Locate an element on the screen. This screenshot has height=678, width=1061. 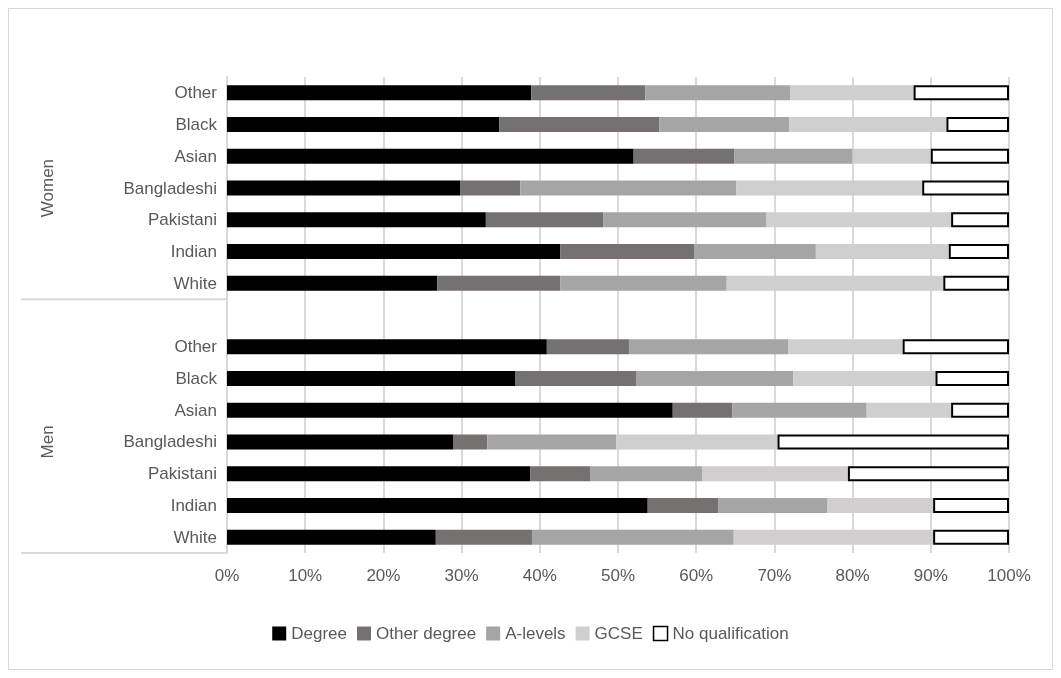
legend-label: Other degree is located at coordinates (426, 633).